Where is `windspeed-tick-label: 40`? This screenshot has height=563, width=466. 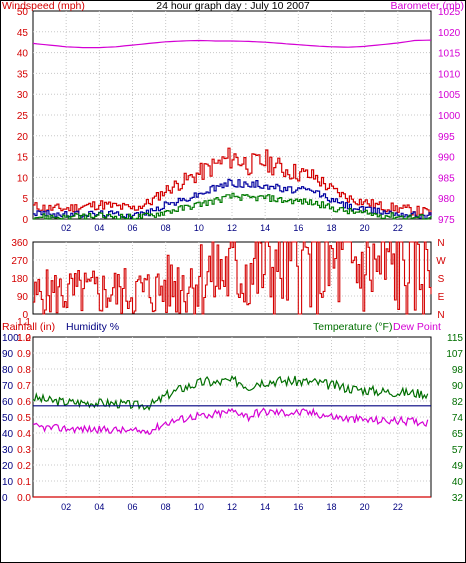 windspeed-tick-label: 40 is located at coordinates (23, 54).